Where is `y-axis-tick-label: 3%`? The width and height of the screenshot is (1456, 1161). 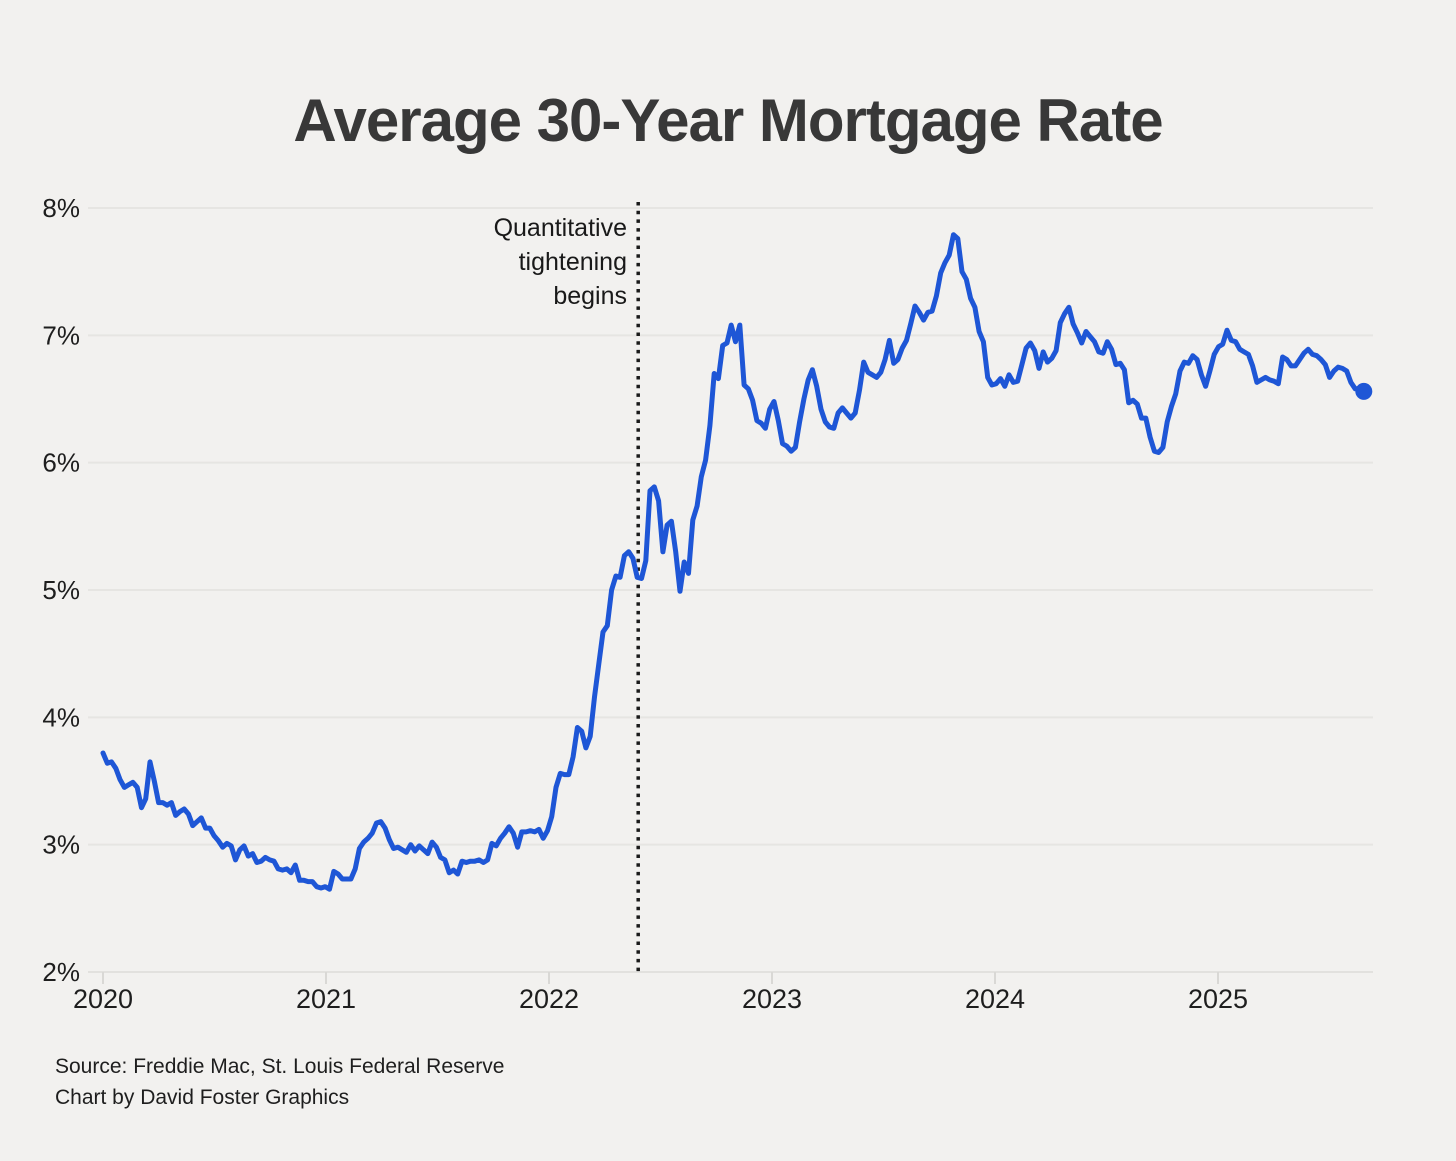 y-axis-tick-label: 3% is located at coordinates (61, 845).